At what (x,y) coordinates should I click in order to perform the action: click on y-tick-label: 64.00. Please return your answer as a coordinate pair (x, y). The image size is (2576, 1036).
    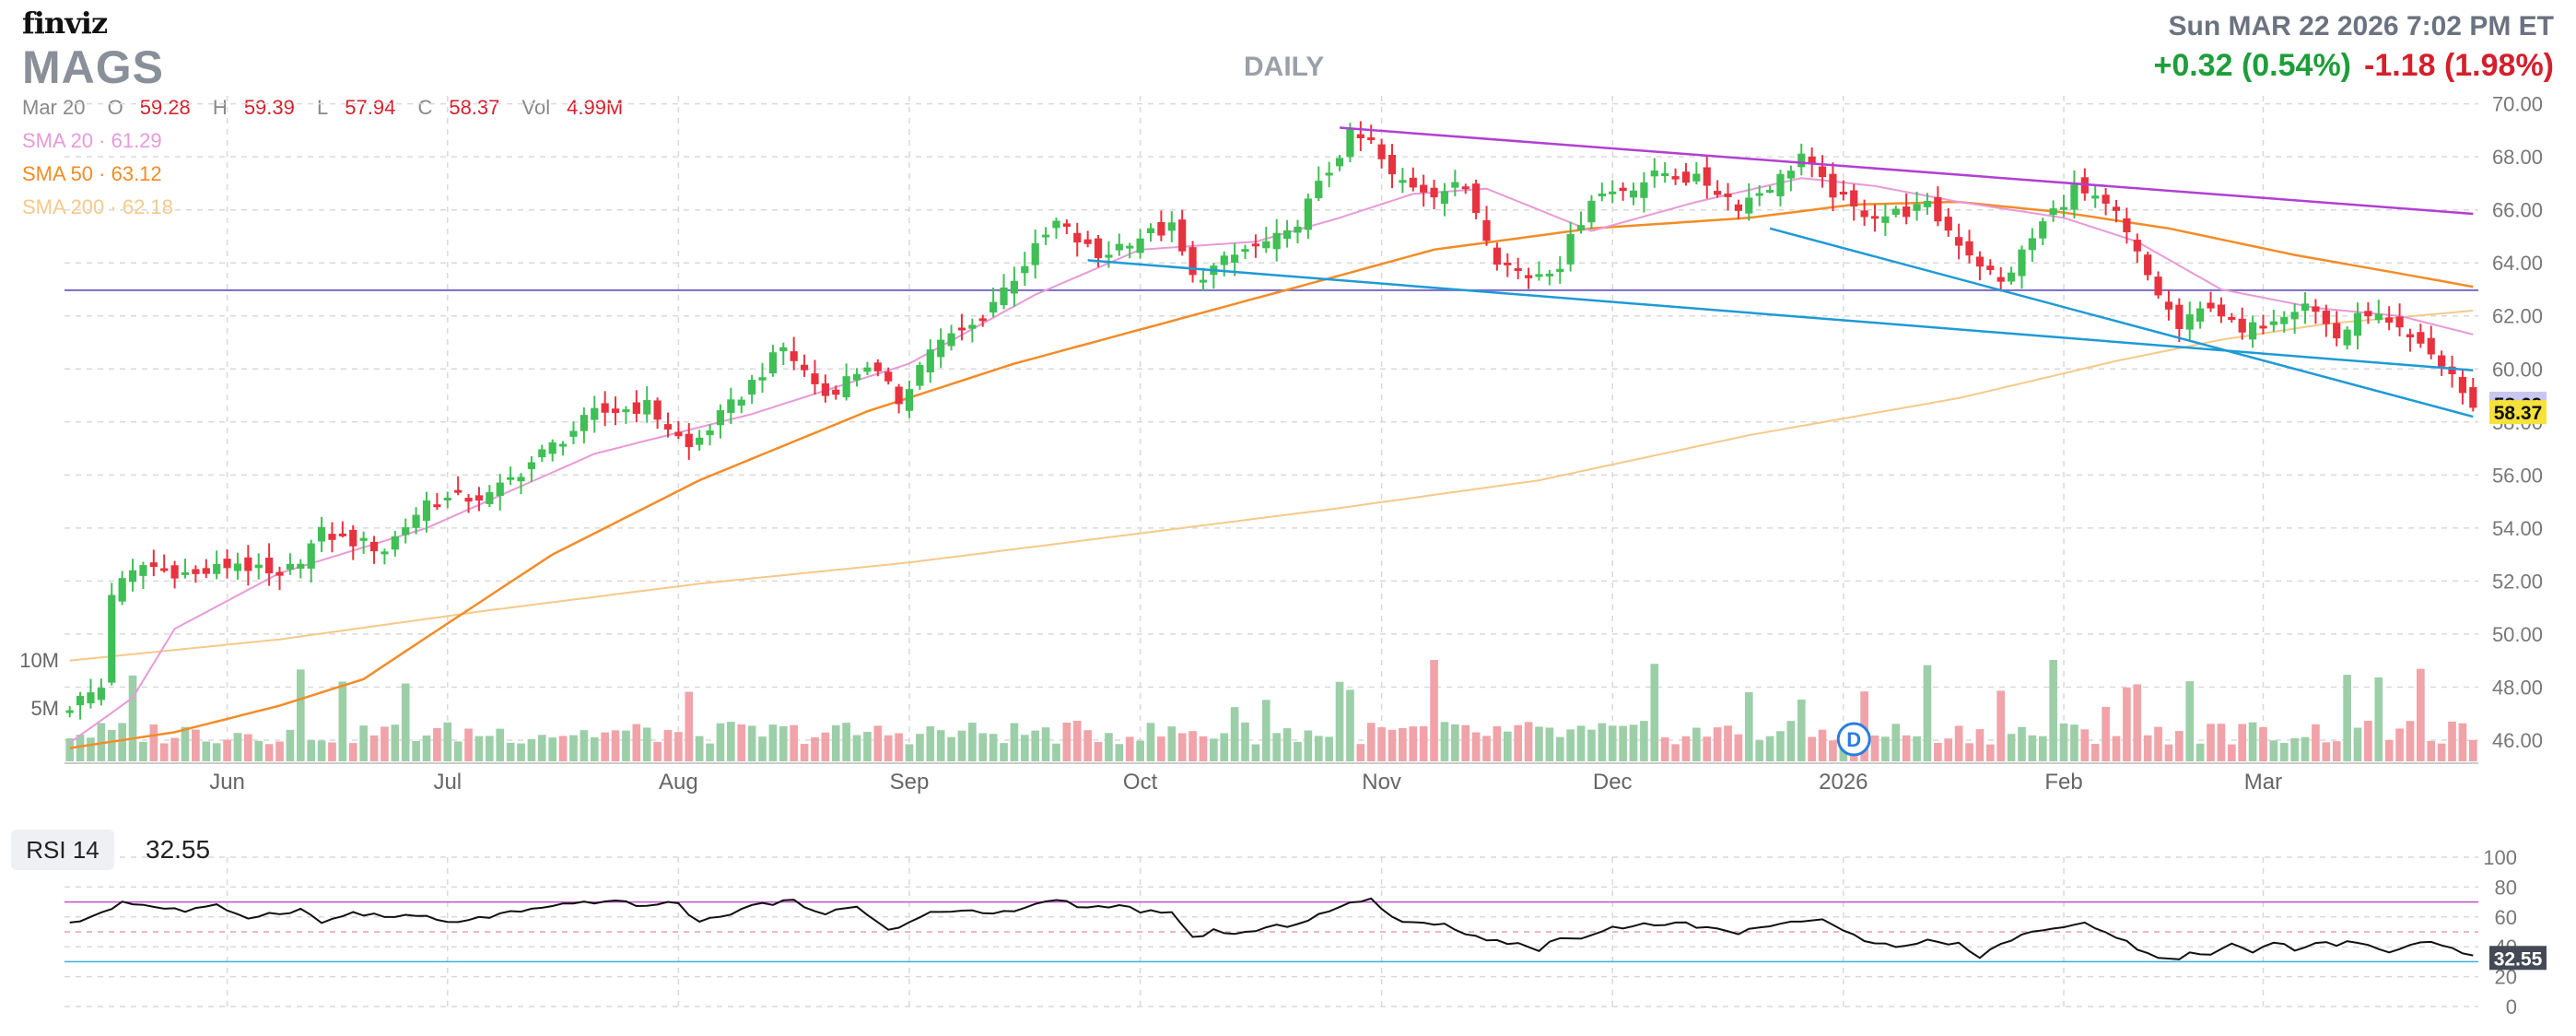
    Looking at the image, I should click on (2517, 263).